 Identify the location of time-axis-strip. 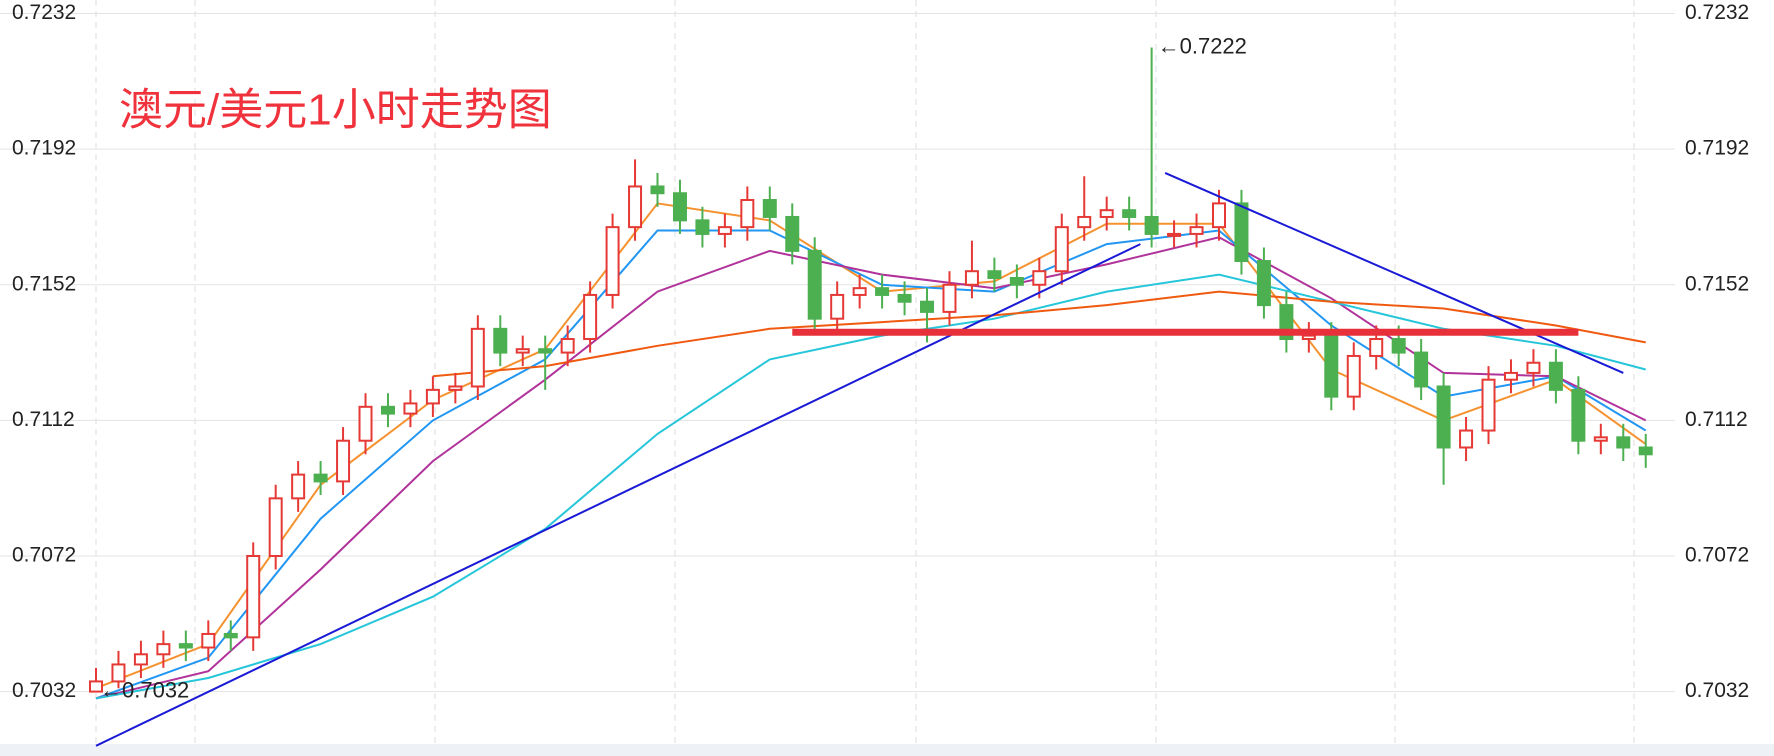
(887, 750).